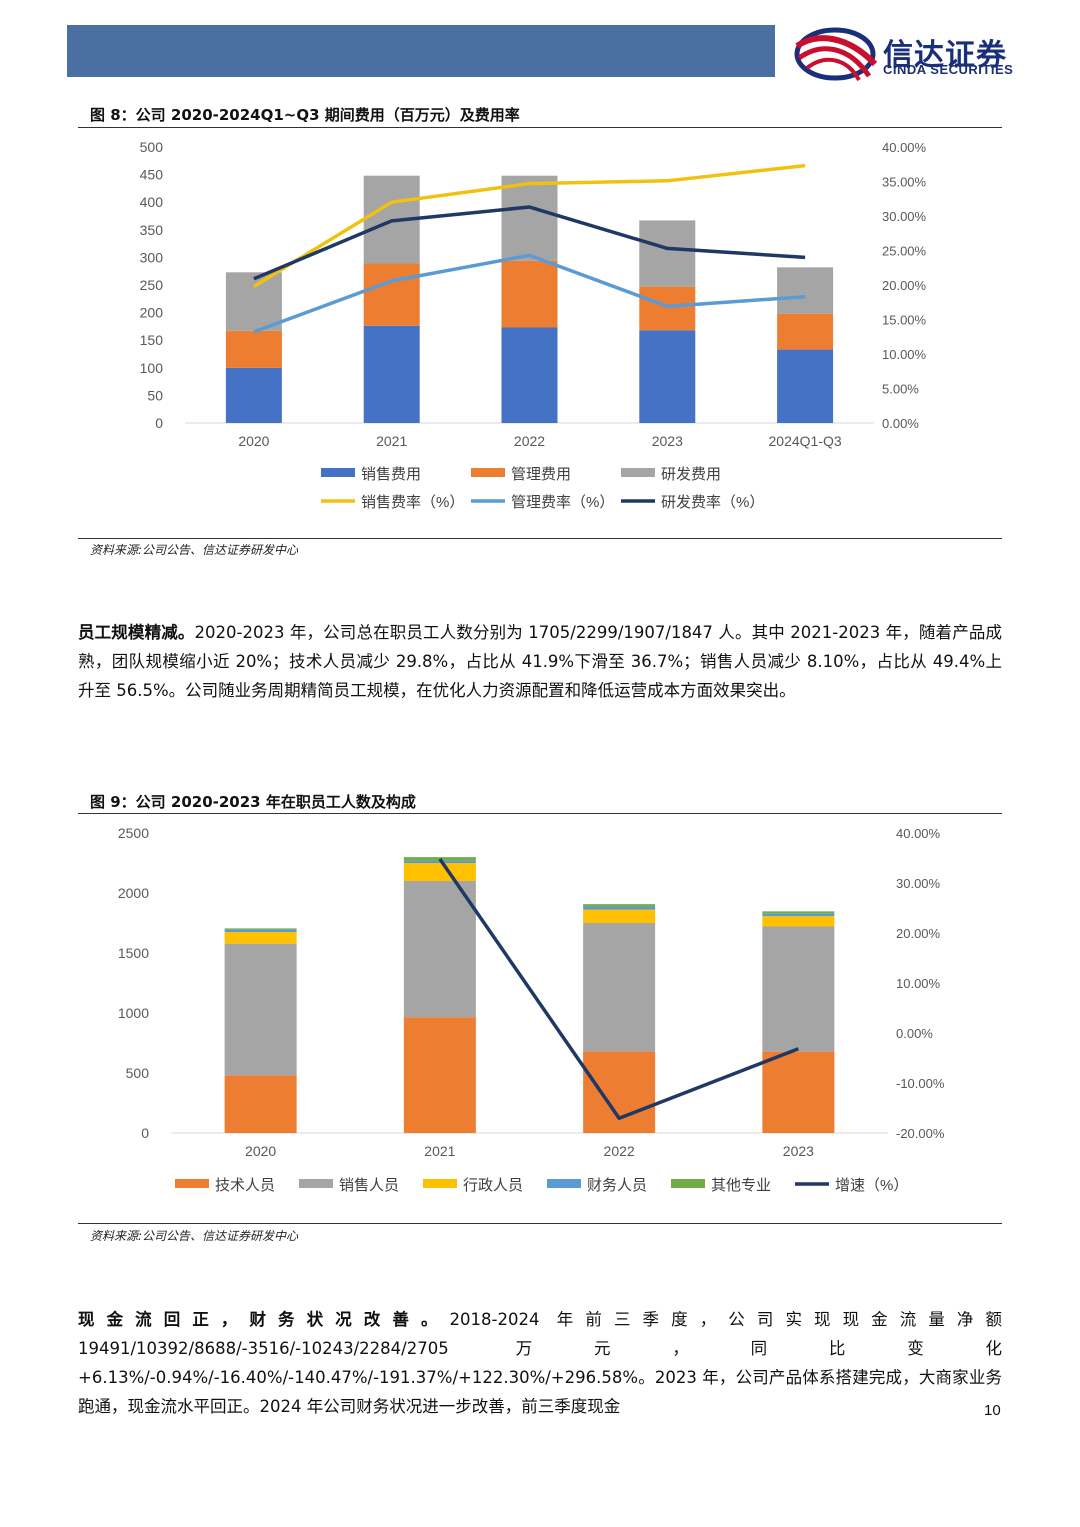 The width and height of the screenshot is (1080, 1527). Describe the element at coordinates (918, 983) in the screenshot. I see `y2-tick-label: 10.00%` at that location.